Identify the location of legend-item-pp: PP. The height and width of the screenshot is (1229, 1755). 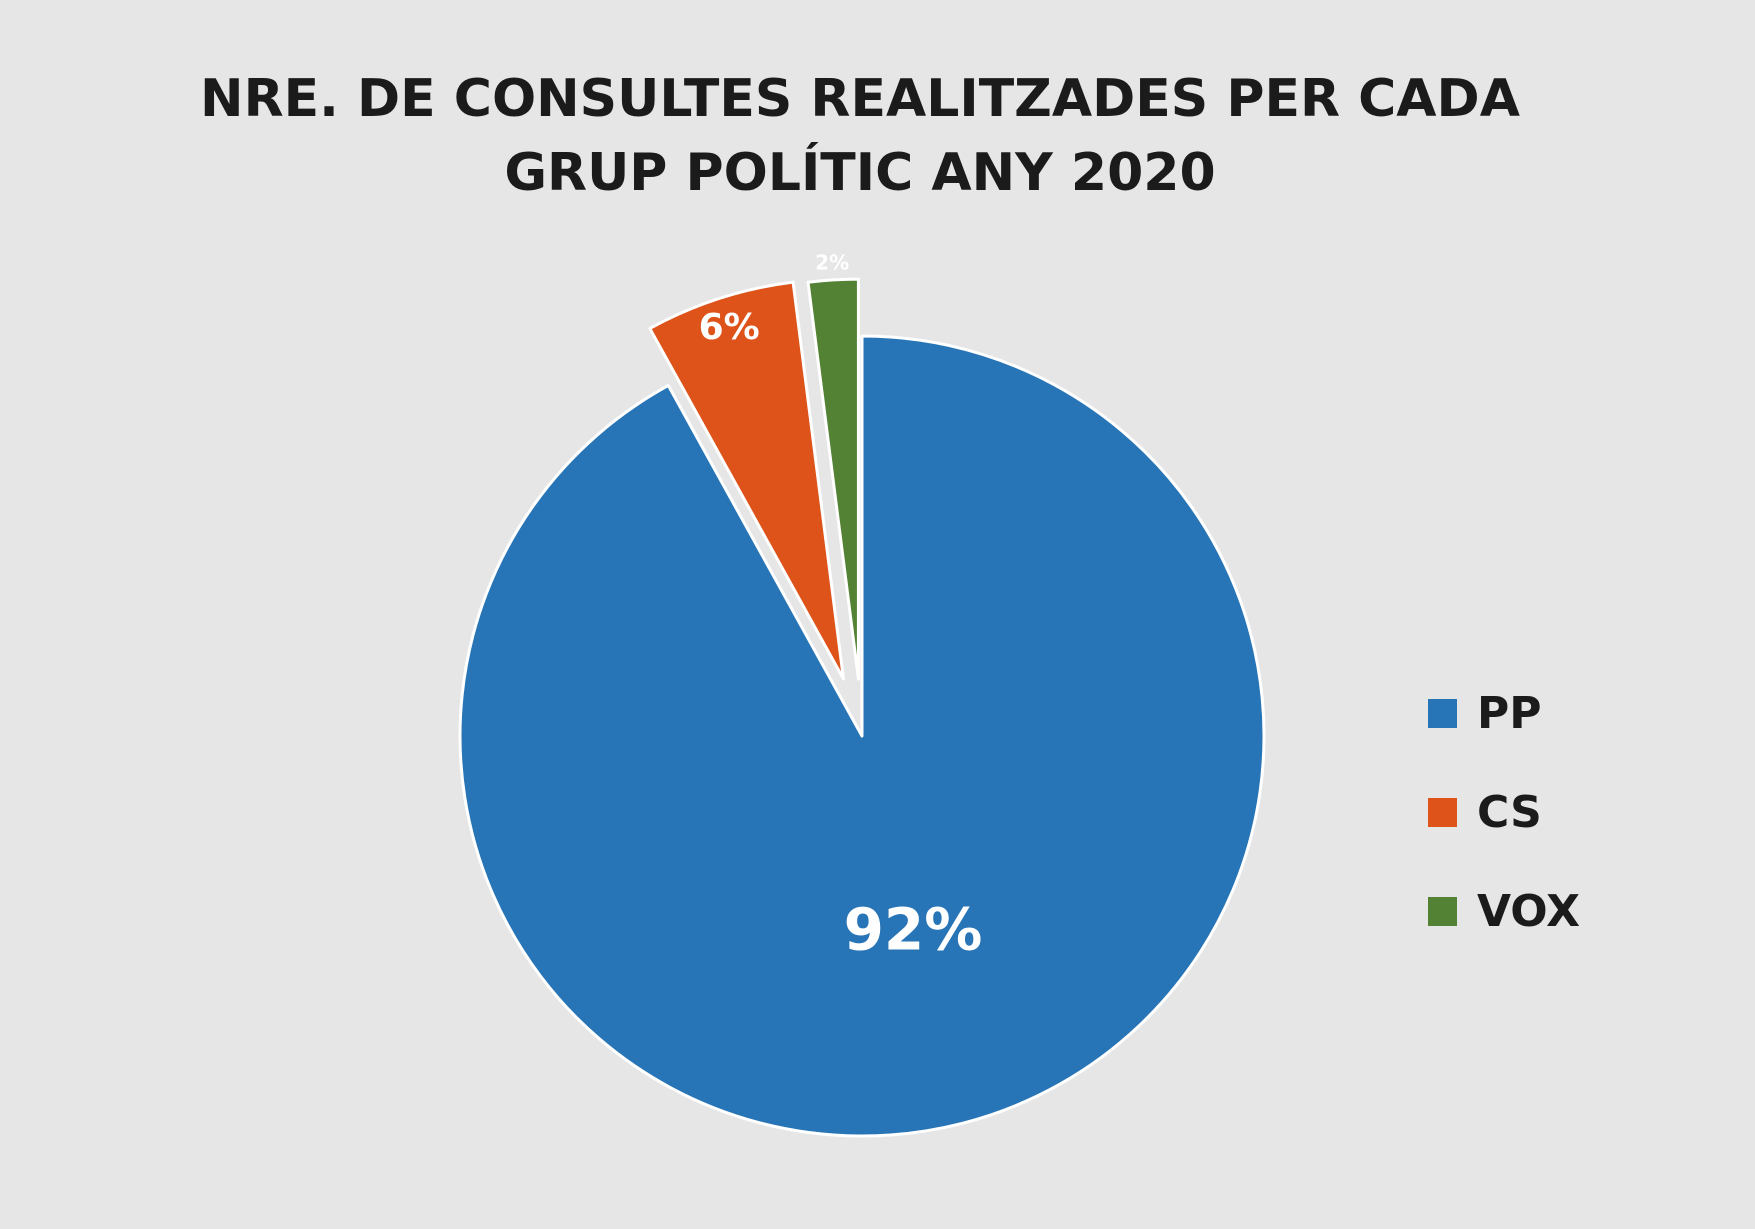
(1504, 713).